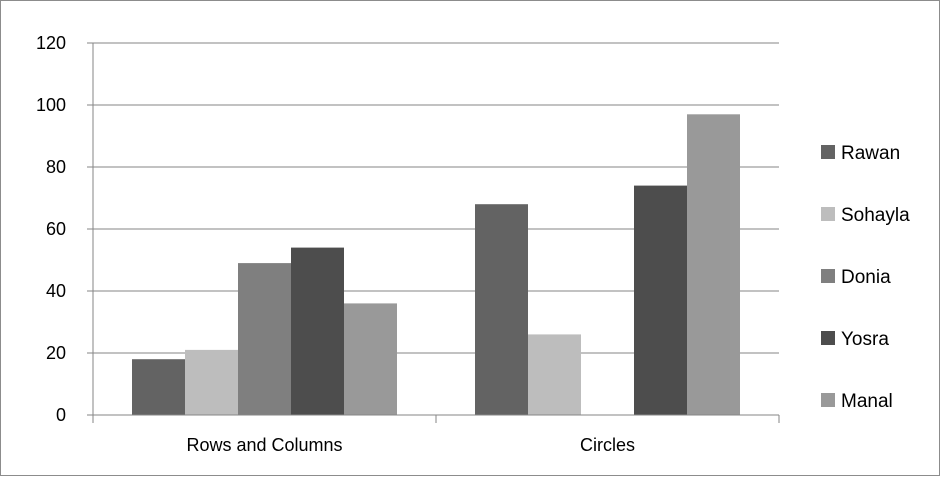 This screenshot has height=477, width=940. Describe the element at coordinates (56, 291) in the screenshot. I see `y-tick-label: 40` at that location.